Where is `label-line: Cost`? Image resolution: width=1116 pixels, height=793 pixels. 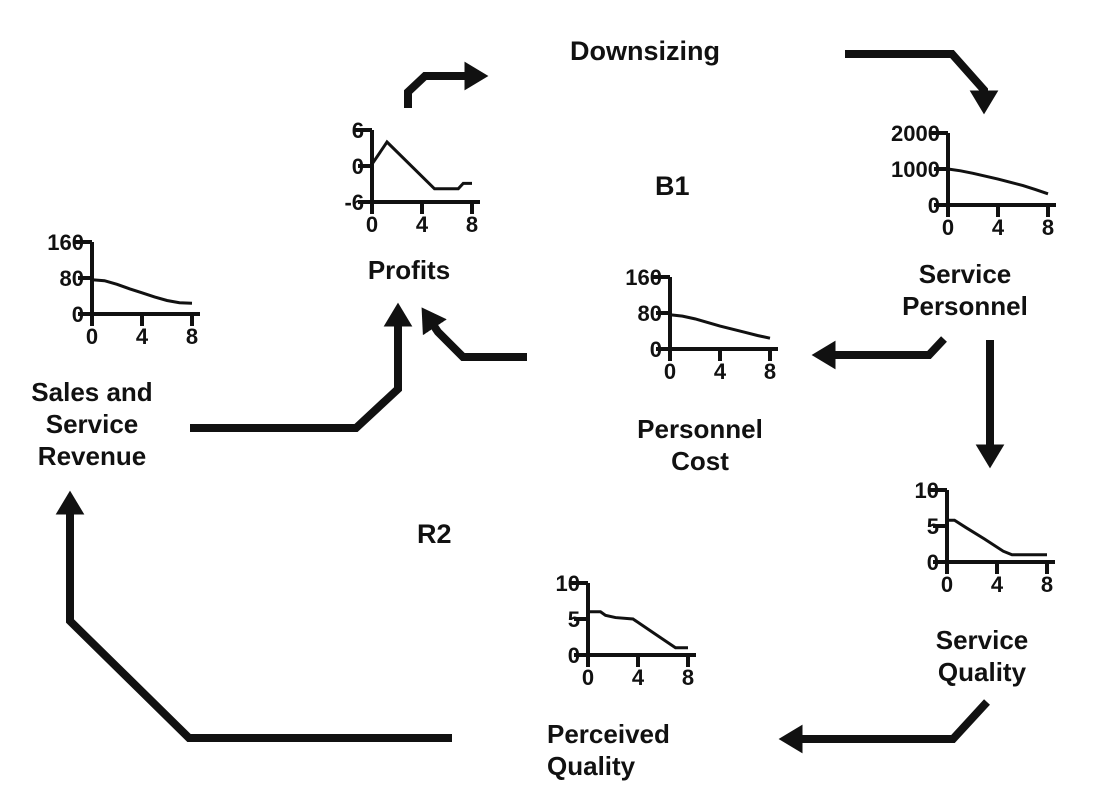 label-line: Cost is located at coordinates (700, 461).